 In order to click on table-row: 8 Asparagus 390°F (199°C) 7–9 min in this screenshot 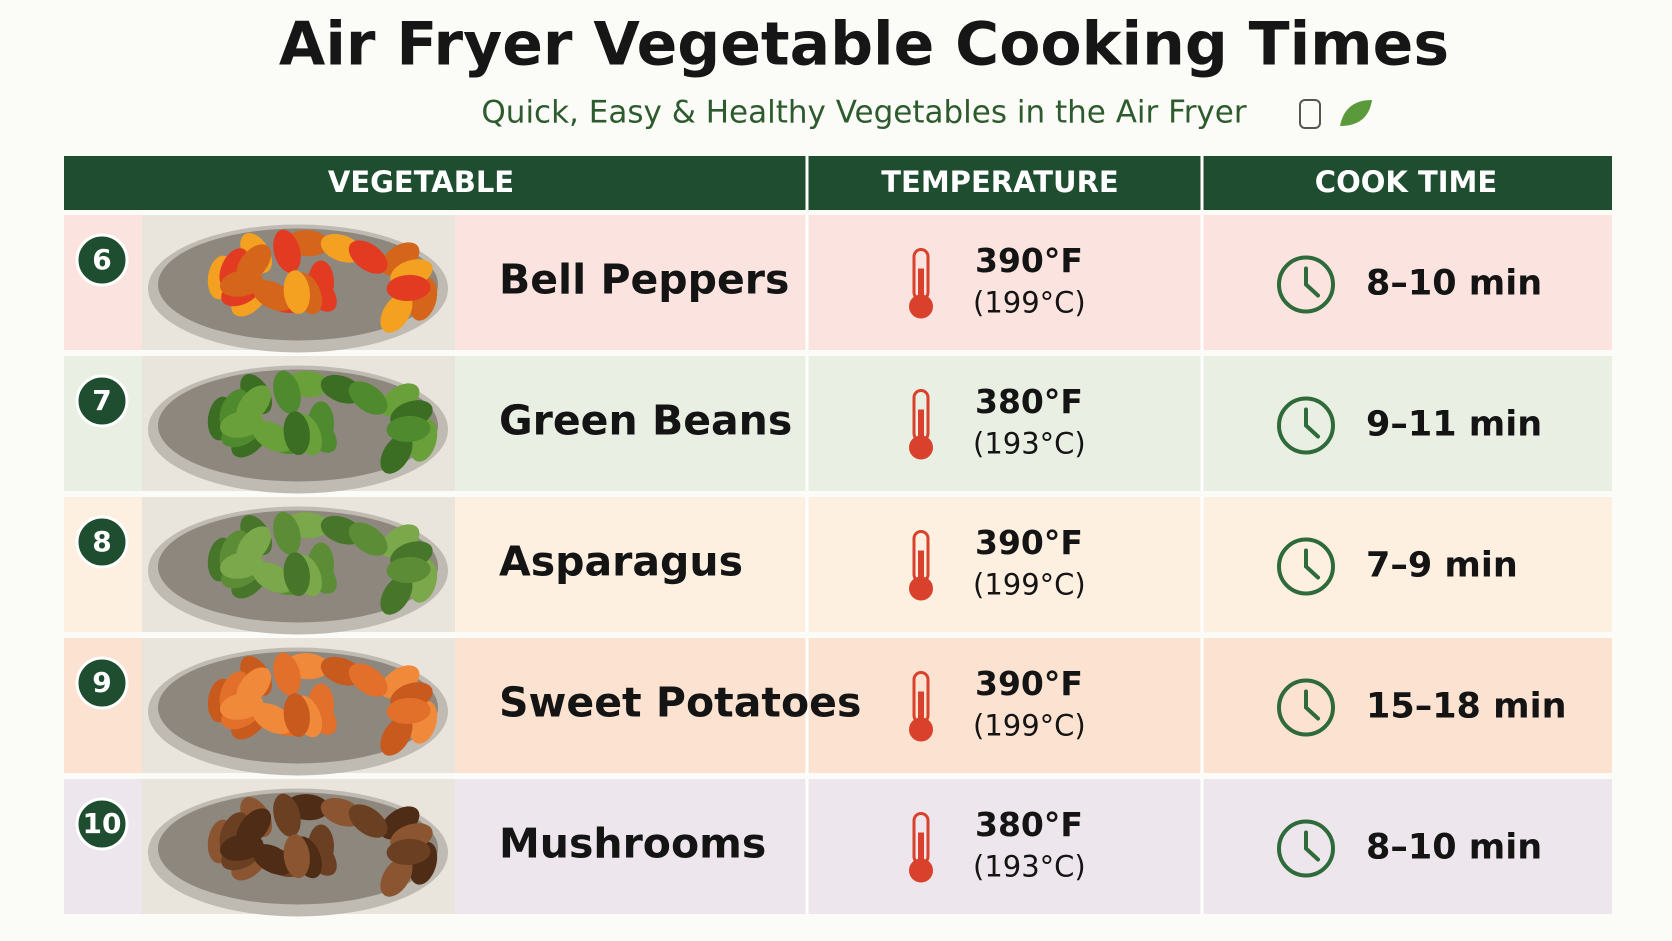, I will do `click(838, 566)`.